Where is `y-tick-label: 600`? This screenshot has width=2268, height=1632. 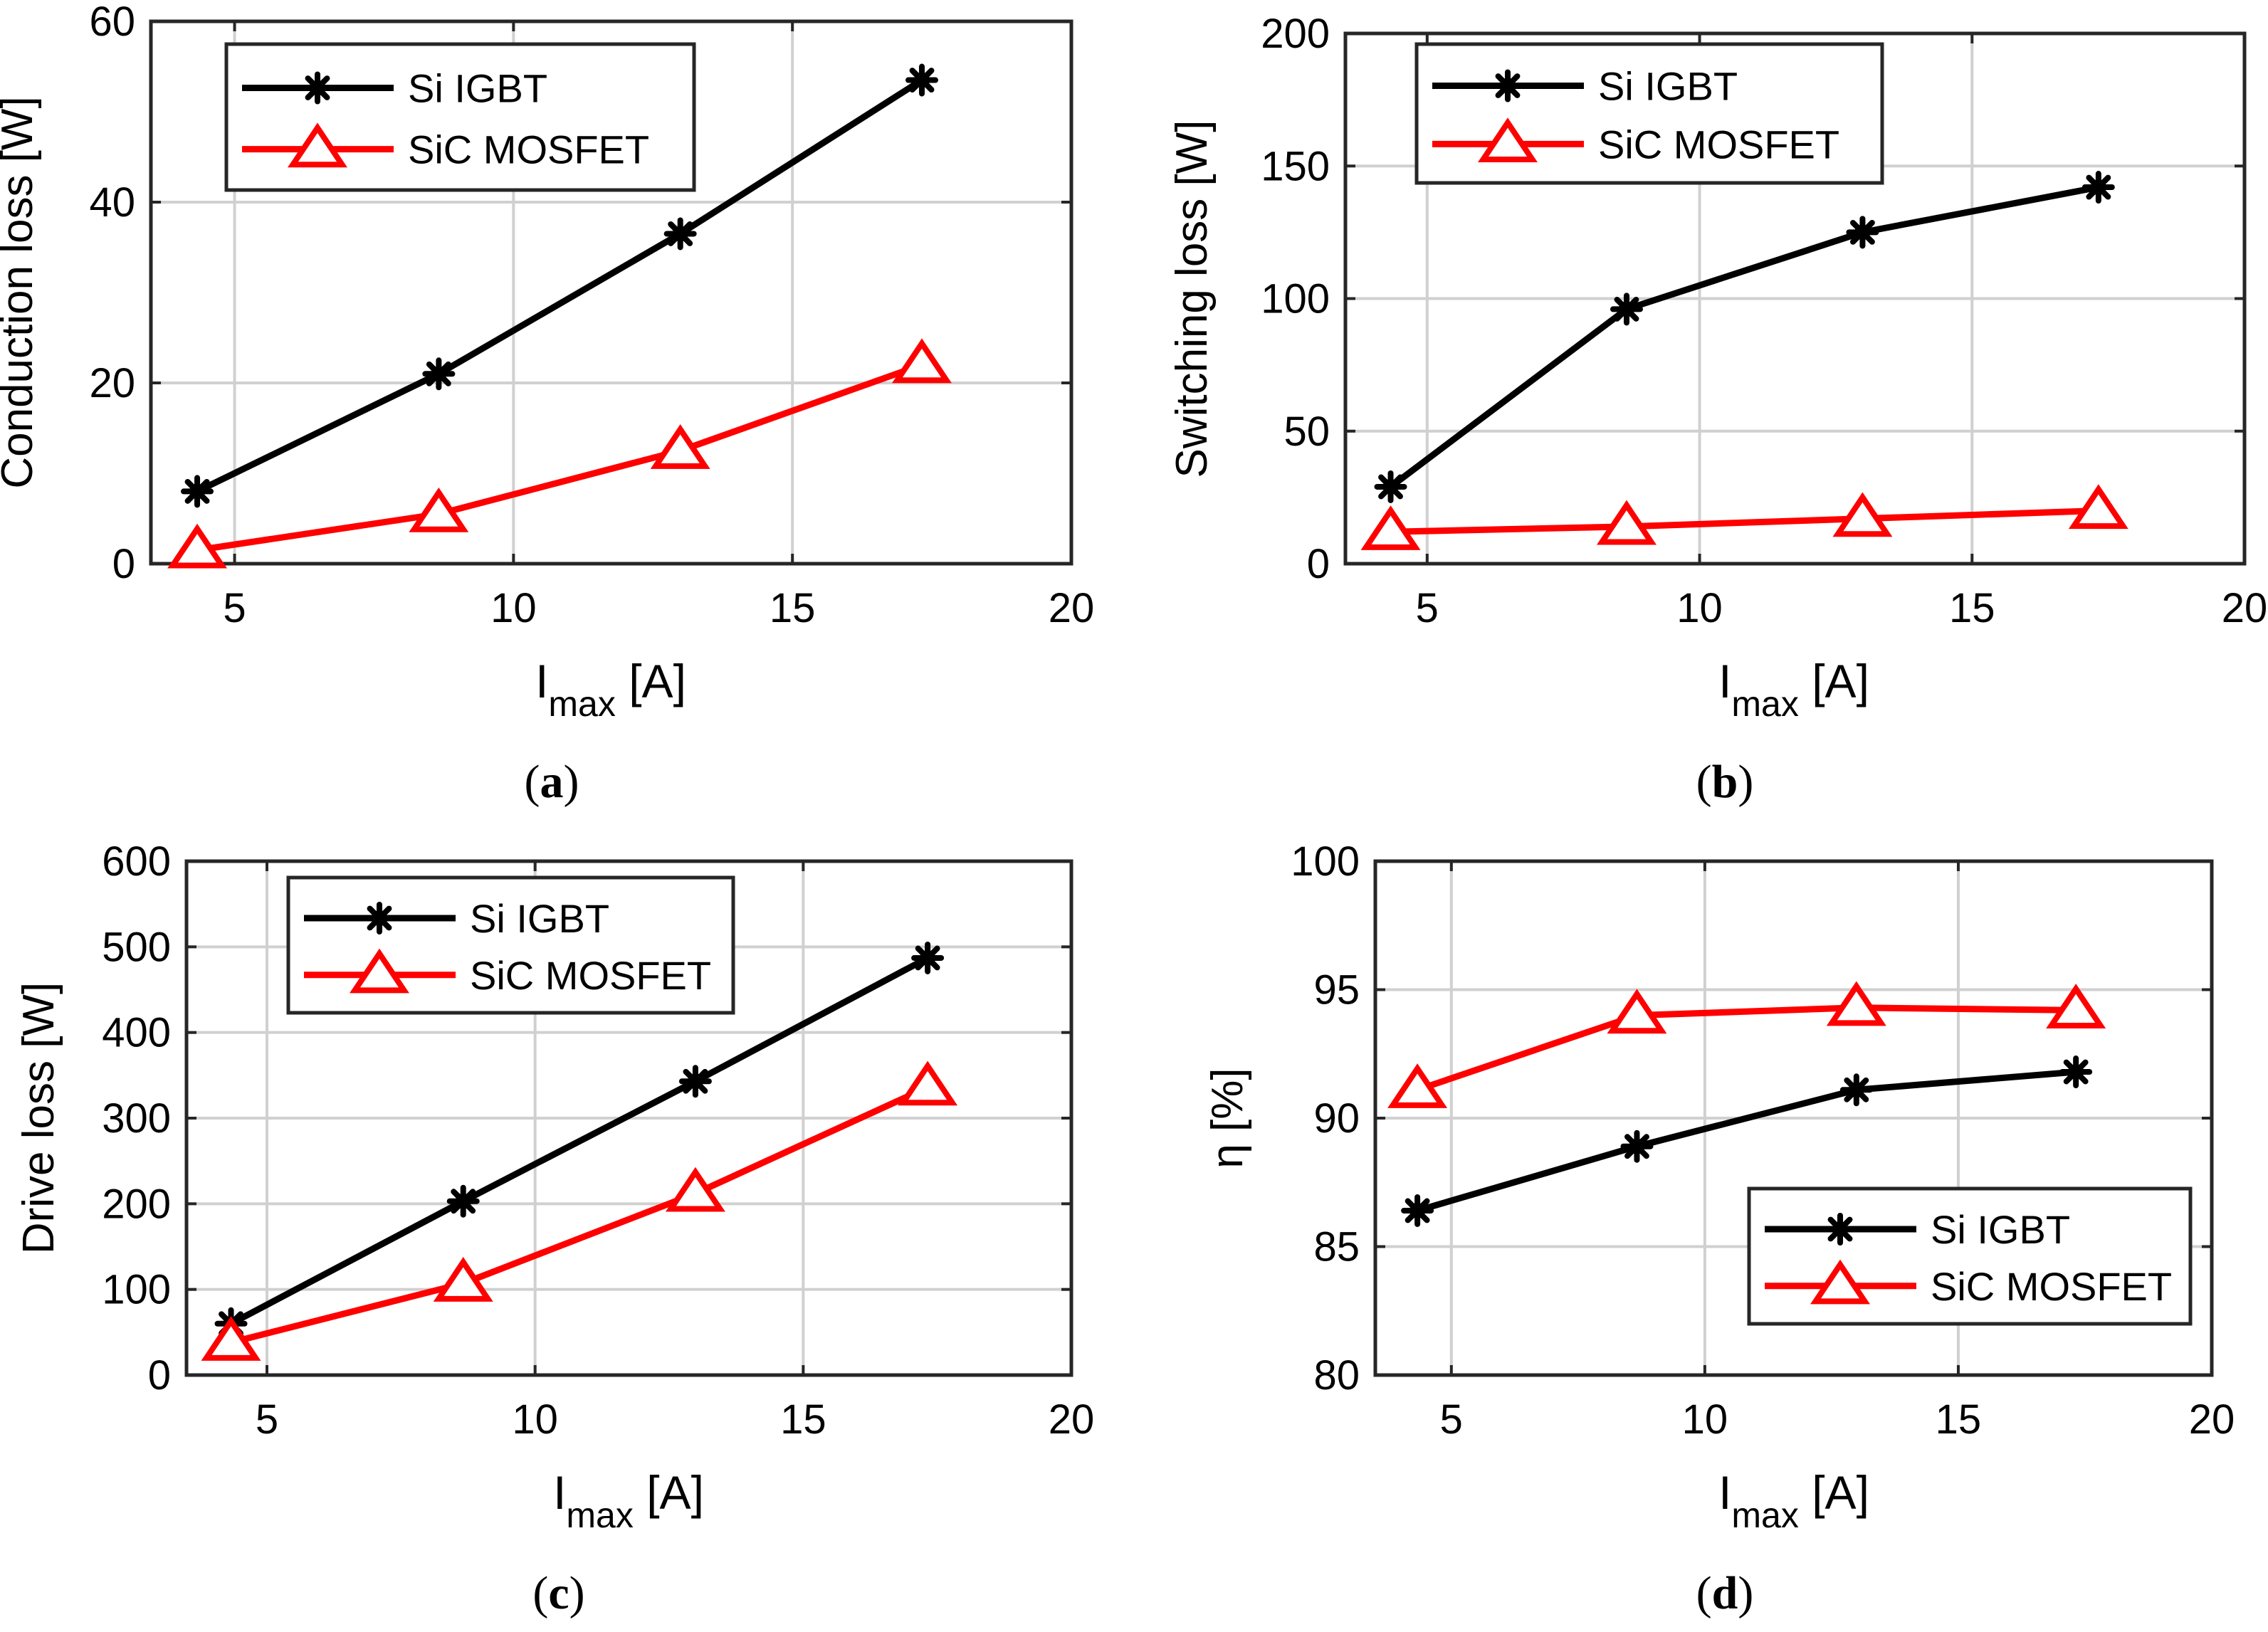
y-tick-label: 600 is located at coordinates (136, 861).